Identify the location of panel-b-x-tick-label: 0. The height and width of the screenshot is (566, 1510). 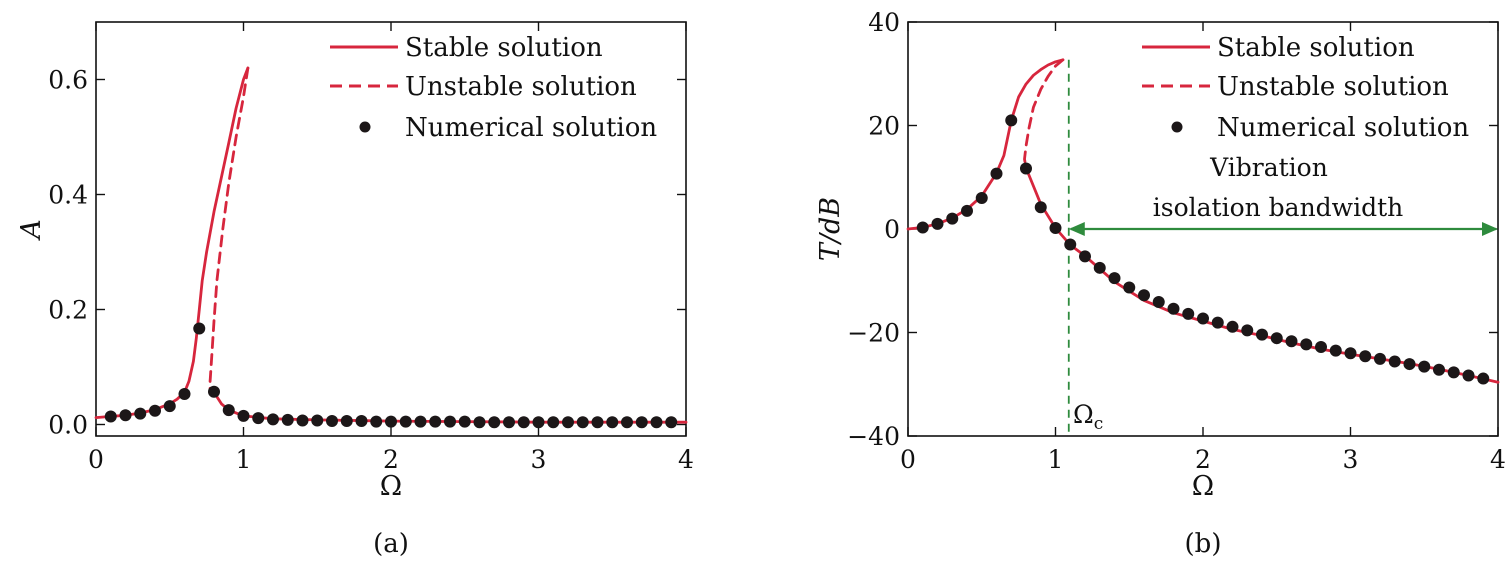
(908, 459).